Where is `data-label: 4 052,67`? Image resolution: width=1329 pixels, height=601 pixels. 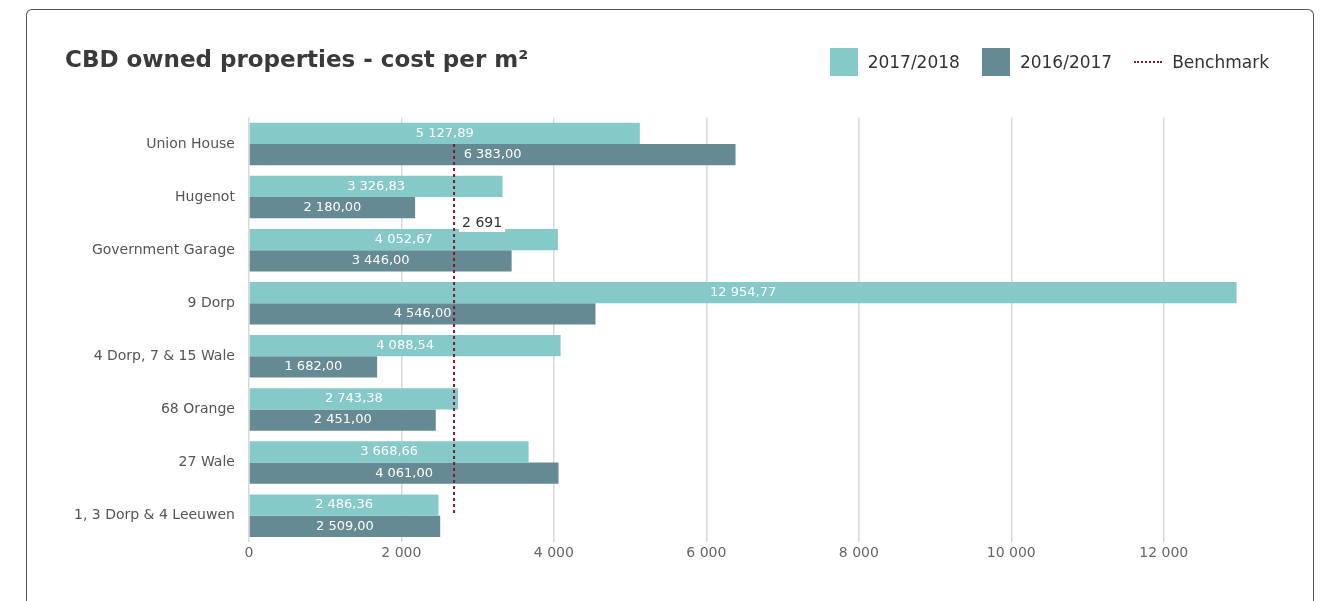 data-label: 4 052,67 is located at coordinates (403, 238).